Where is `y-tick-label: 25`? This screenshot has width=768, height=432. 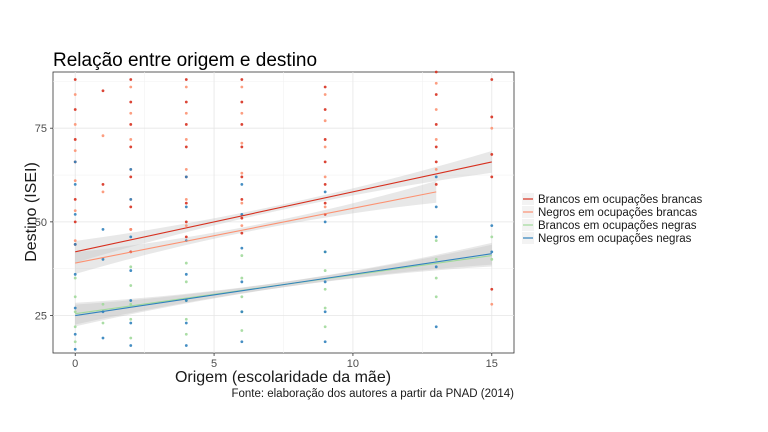
y-tick-label: 25 is located at coordinates (41, 317).